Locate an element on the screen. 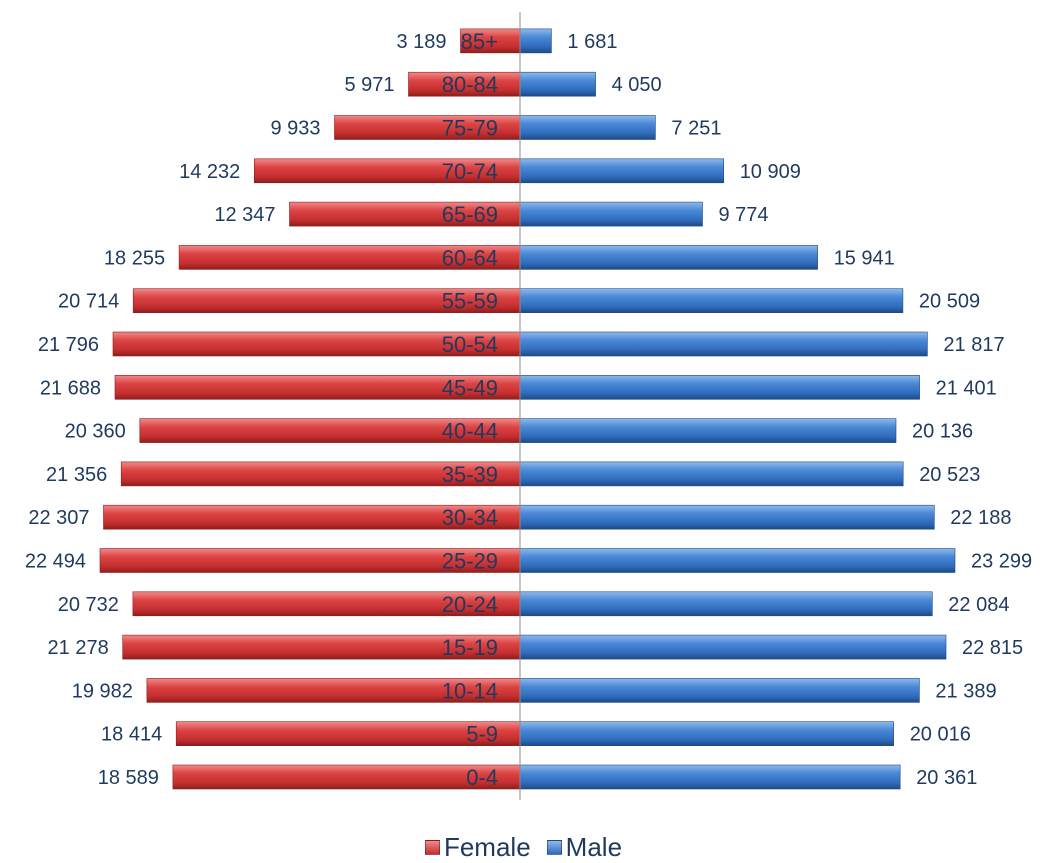  value-label-male-50-54: 21 817 is located at coordinates (973, 345).